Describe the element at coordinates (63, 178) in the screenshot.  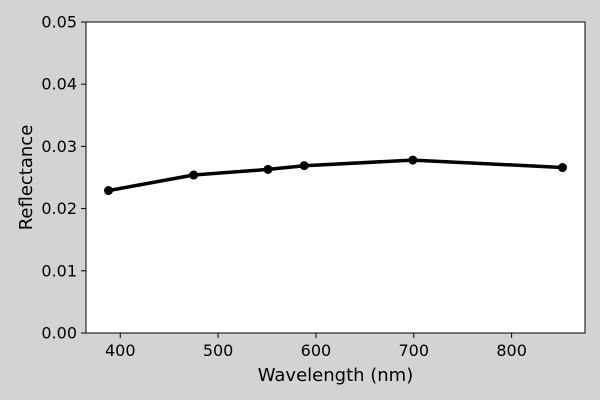
I see `y-axis: 0.00 0.01 0.02 0.03 0.04 0.05` at that location.